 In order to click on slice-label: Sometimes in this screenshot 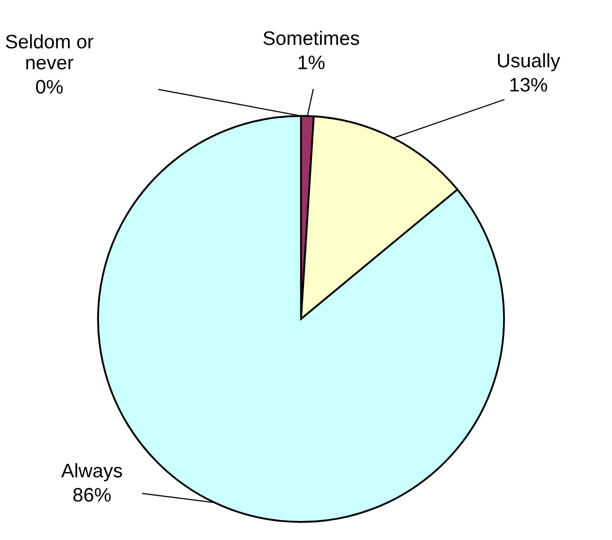, I will do `click(311, 38)`.